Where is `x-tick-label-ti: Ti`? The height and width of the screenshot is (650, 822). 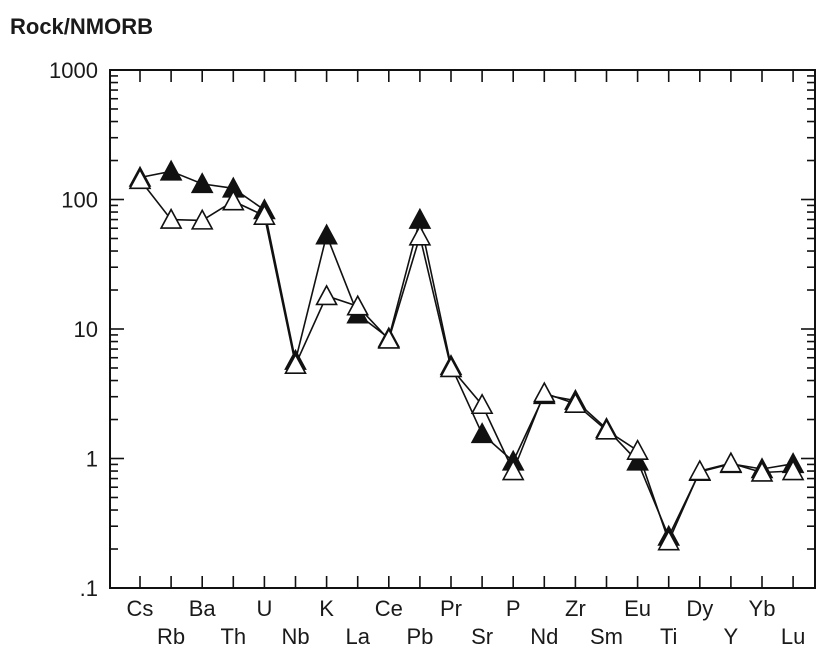
x-tick-label-ti: Ti is located at coordinates (669, 636).